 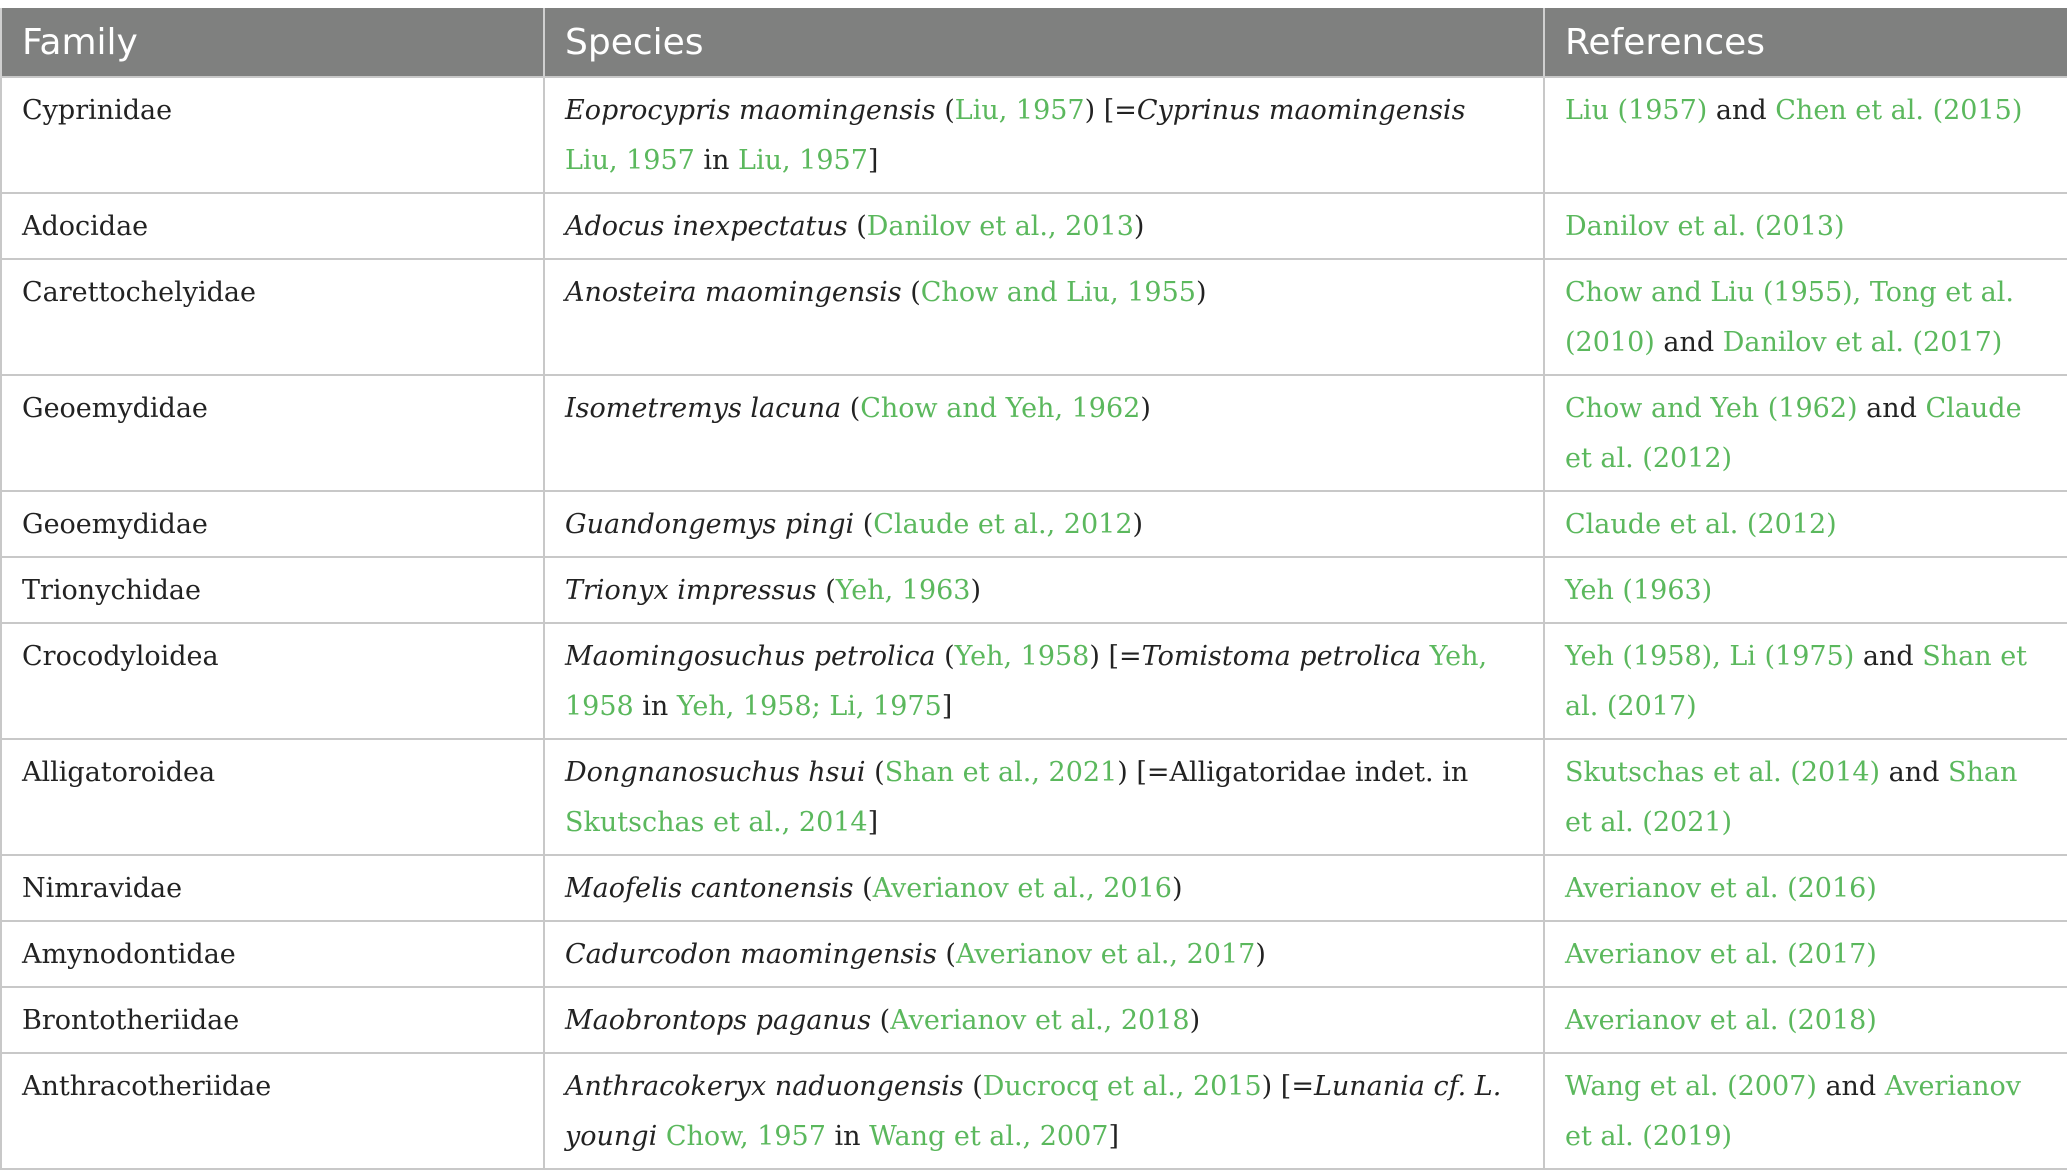 I want to click on citation-link: Danilov et al. (2013), so click(x=1705, y=226).